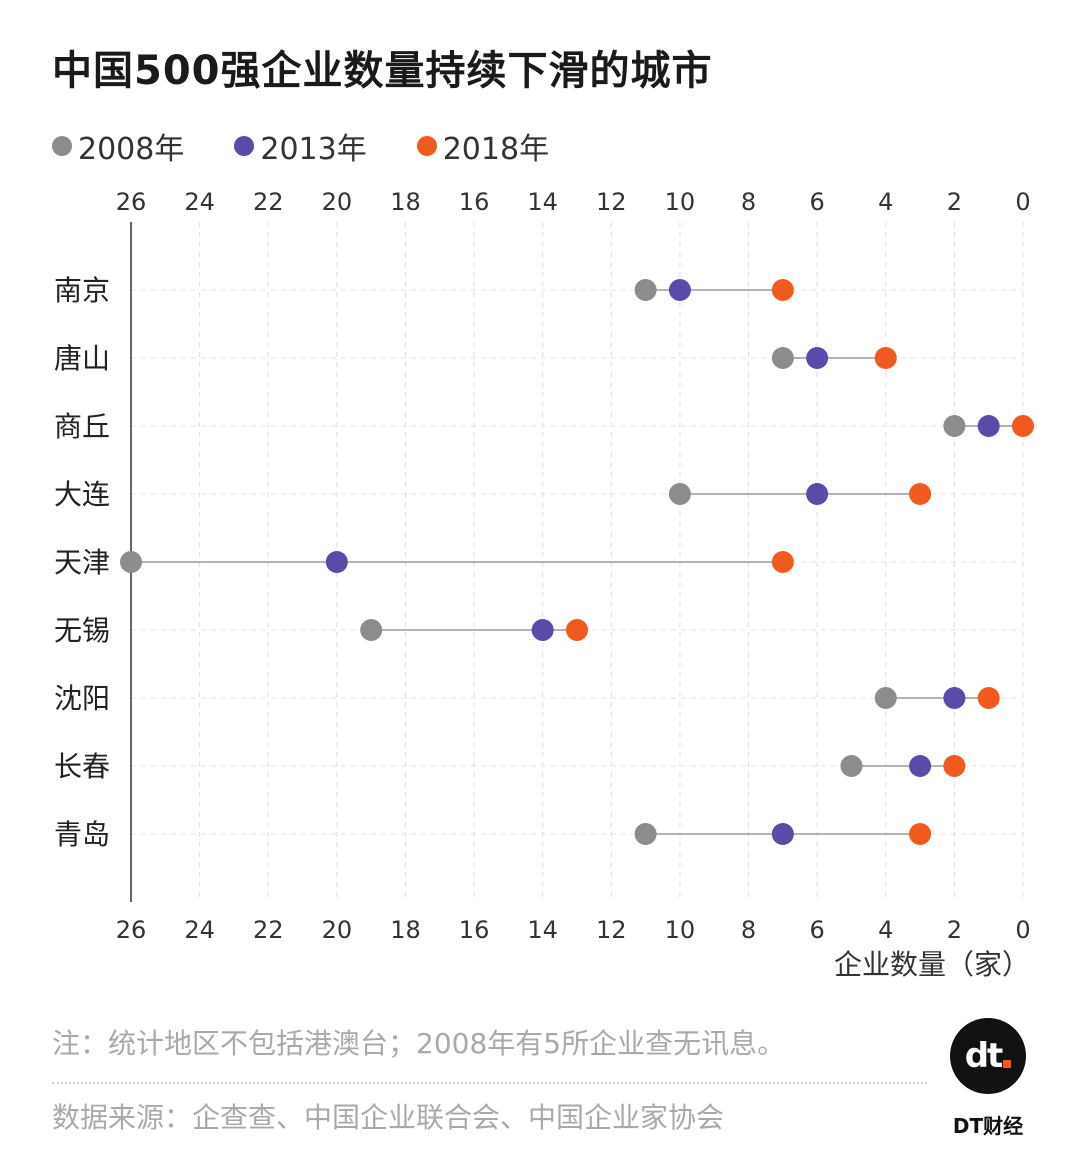 Image resolution: width=1080 pixels, height=1158 pixels. I want to click on tick-label-top-8: 8, so click(748, 202).